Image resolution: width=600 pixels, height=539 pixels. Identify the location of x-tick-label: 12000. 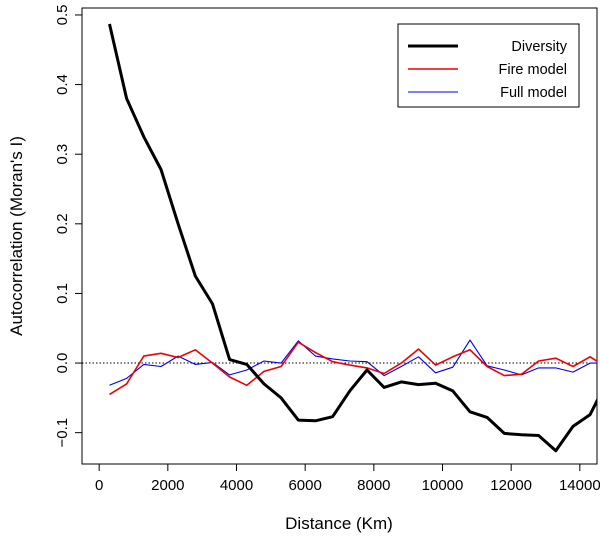
(511, 485).